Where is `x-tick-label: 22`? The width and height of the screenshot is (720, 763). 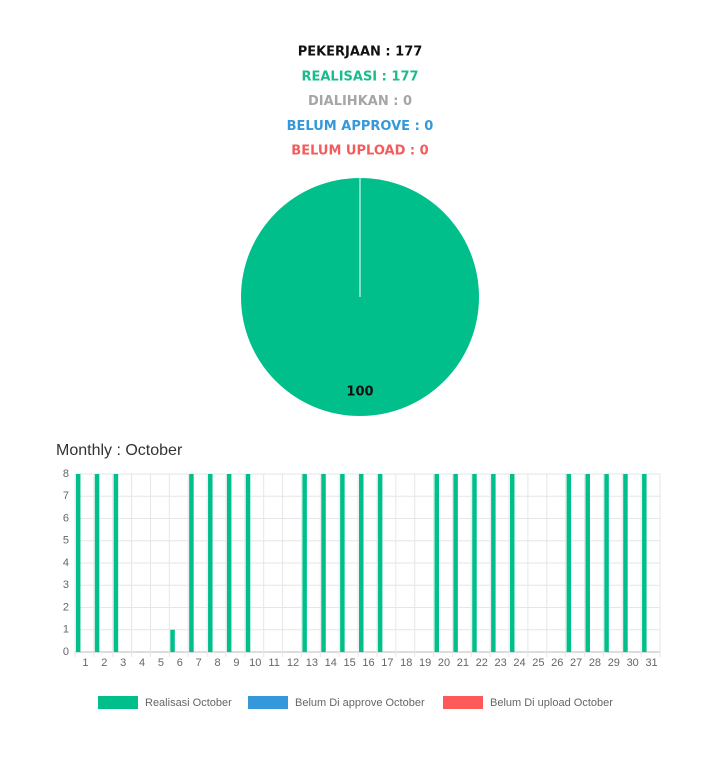
x-tick-label: 22 is located at coordinates (482, 663).